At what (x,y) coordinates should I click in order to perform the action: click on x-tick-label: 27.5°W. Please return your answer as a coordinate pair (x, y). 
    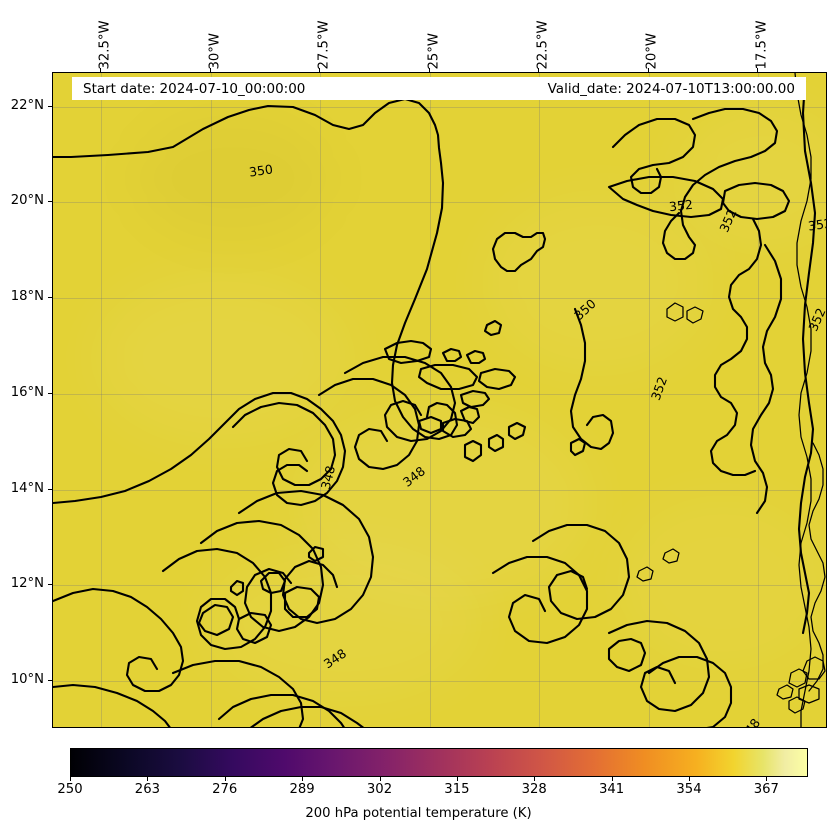
    Looking at the image, I should click on (324, 45).